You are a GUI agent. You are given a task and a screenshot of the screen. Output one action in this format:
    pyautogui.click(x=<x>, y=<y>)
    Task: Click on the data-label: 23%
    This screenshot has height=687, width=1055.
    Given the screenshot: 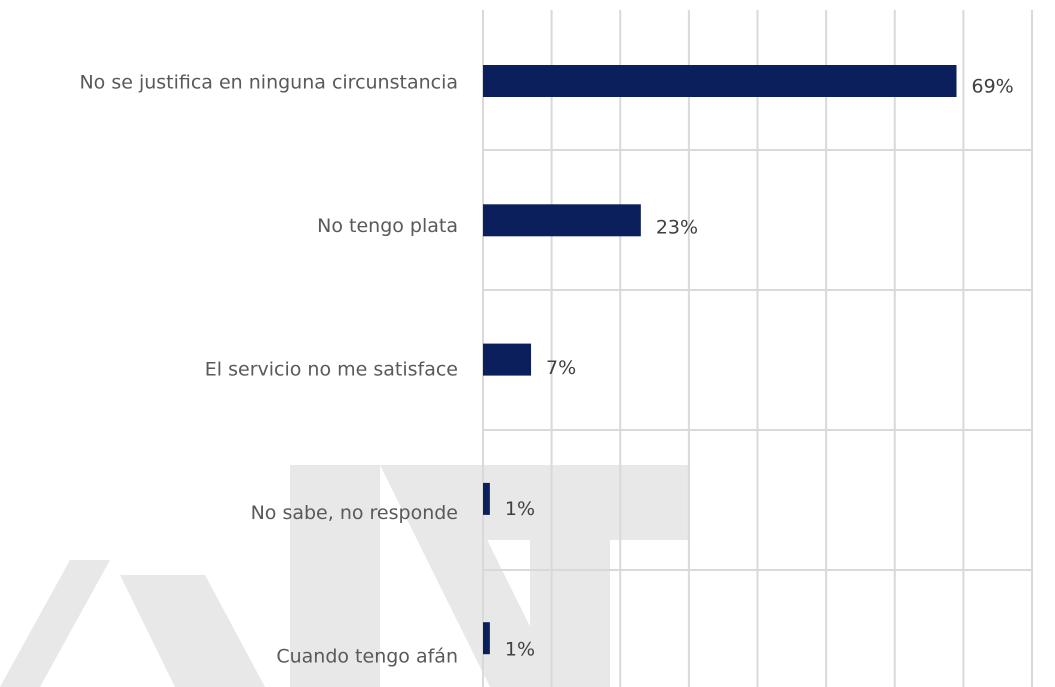 What is the action you would take?
    pyautogui.click(x=677, y=227)
    